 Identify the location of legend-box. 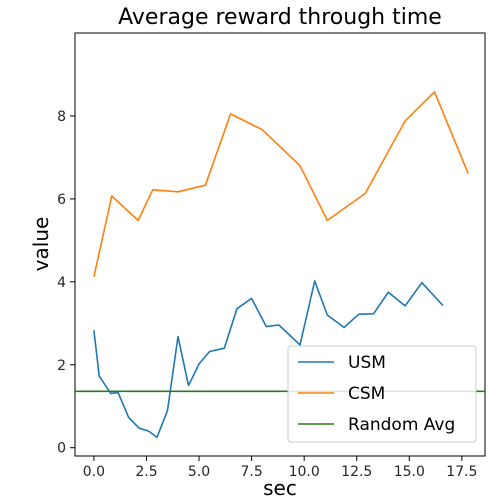
(382, 394).